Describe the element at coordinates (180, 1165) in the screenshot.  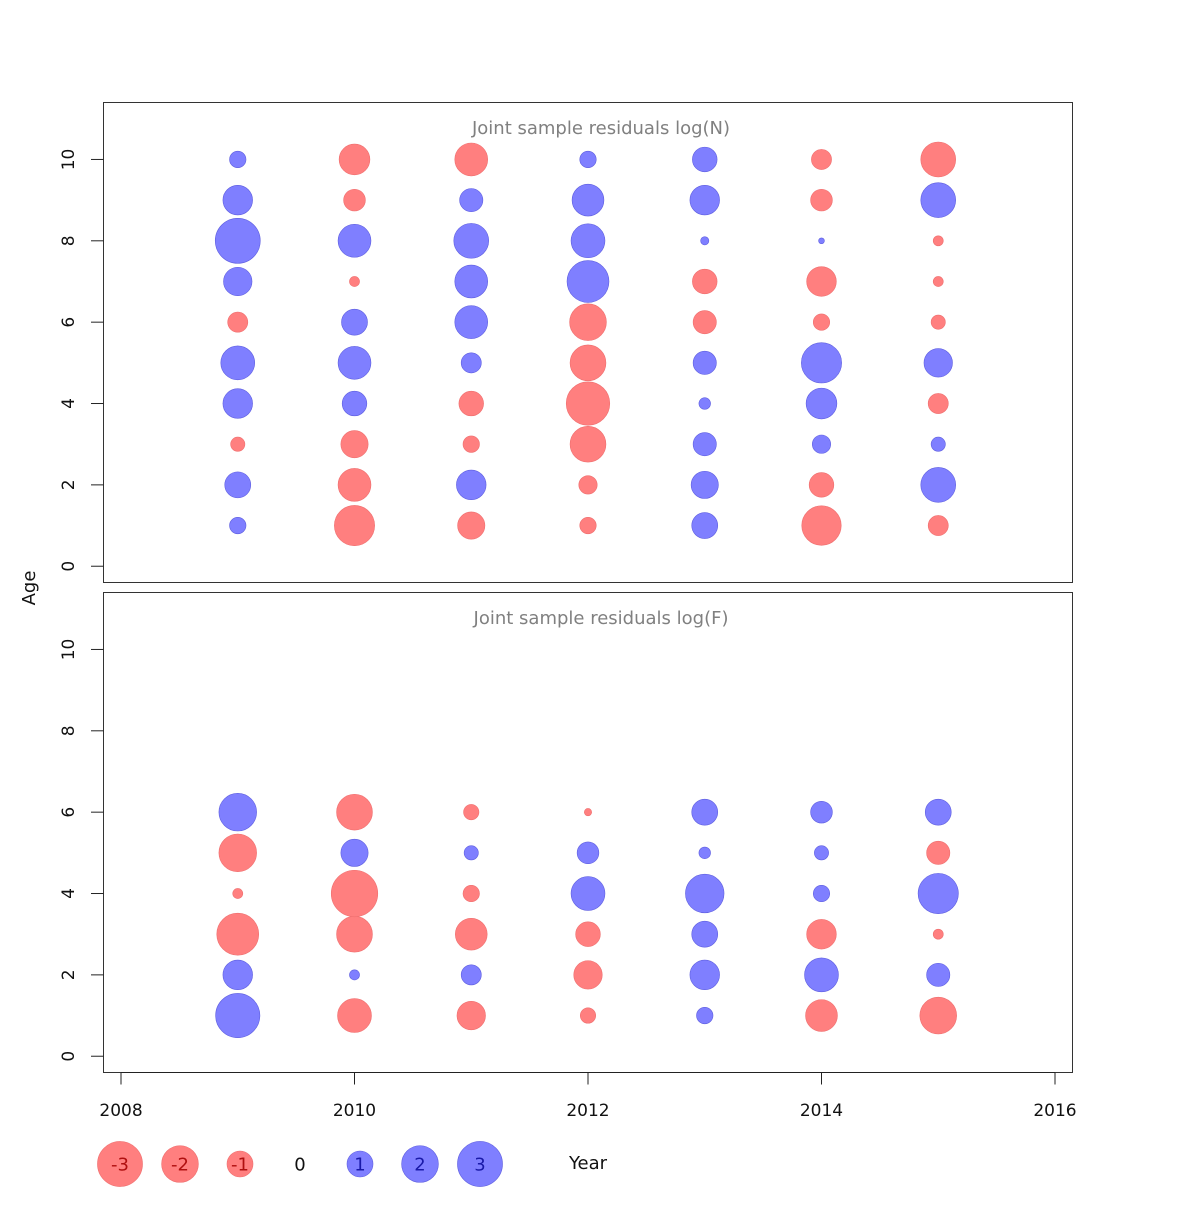
I see `legend-label: -2` at that location.